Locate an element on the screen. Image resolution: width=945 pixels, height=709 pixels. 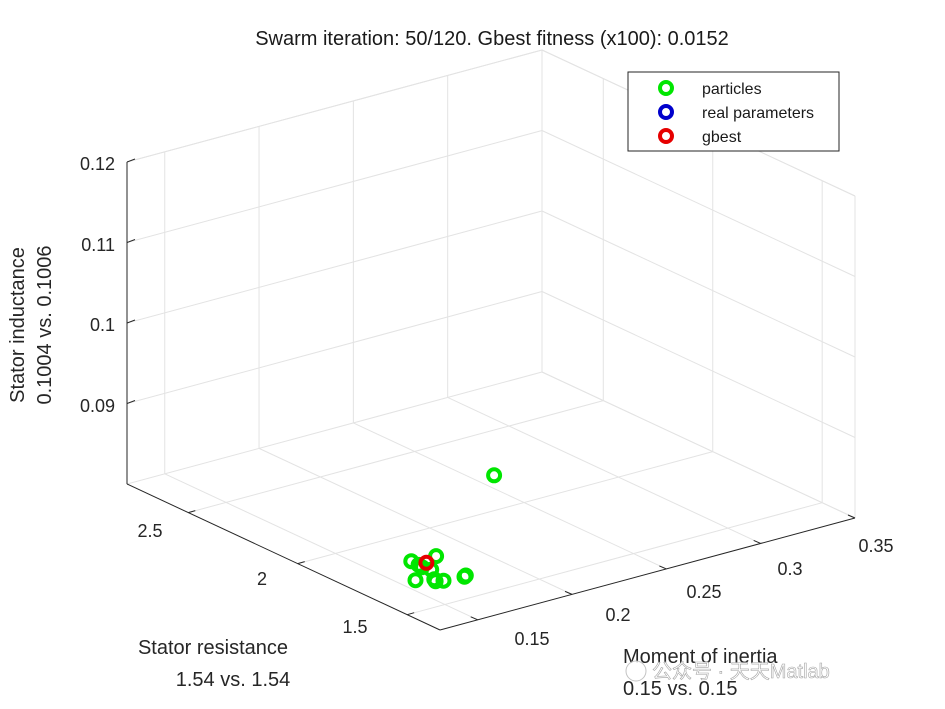
y-axis-line is located at coordinates (283, 557).